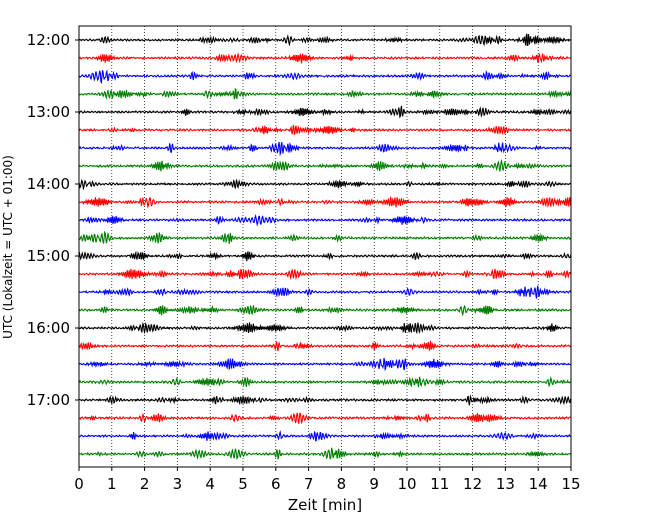  What do you see at coordinates (79, 484) in the screenshot?
I see `x-tick-label-0: 0` at bounding box center [79, 484].